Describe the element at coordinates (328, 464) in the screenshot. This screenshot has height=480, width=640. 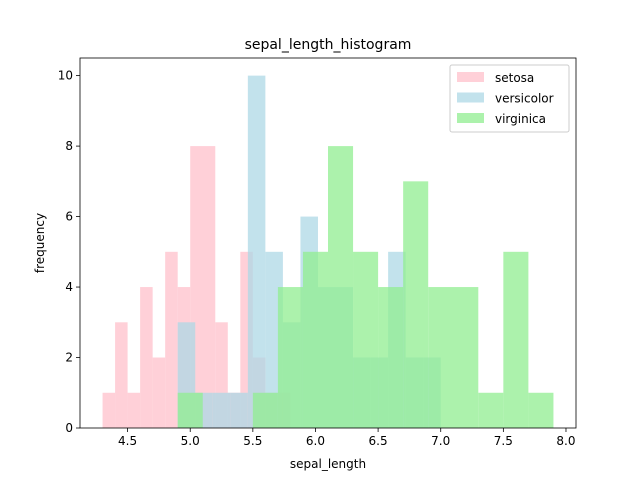
I see `x-axis-label: sepal_length` at that location.